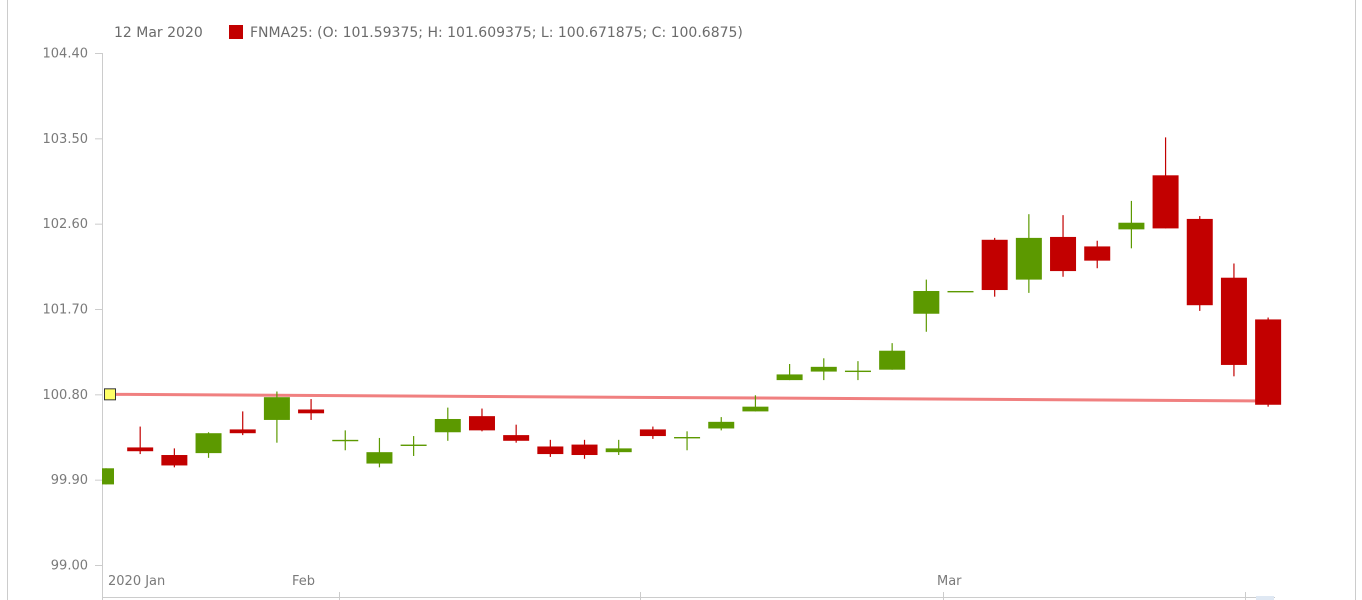 Image resolution: width=1362 pixels, height=600 pixels. Describe the element at coordinates (1265, 598) in the screenshot. I see `scroll-indicator` at that location.